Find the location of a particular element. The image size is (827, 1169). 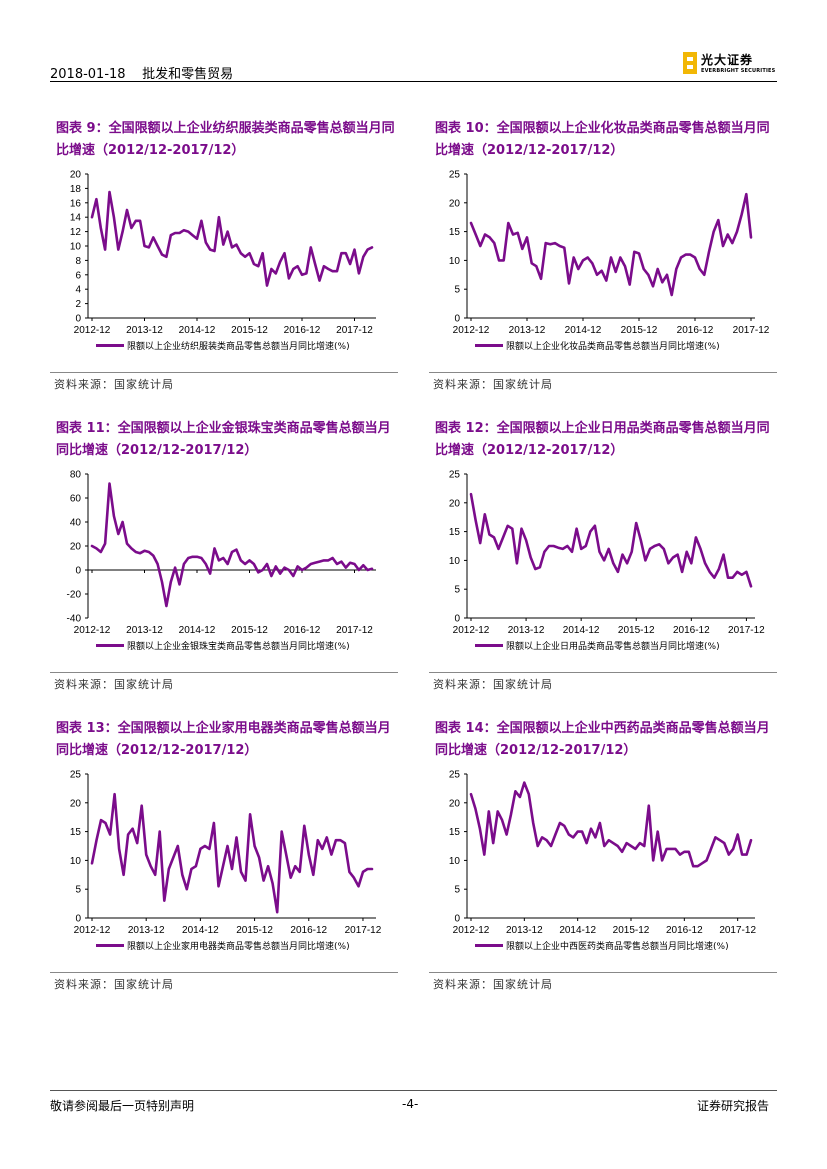

y-tick-label: -20 is located at coordinates (74, 595).